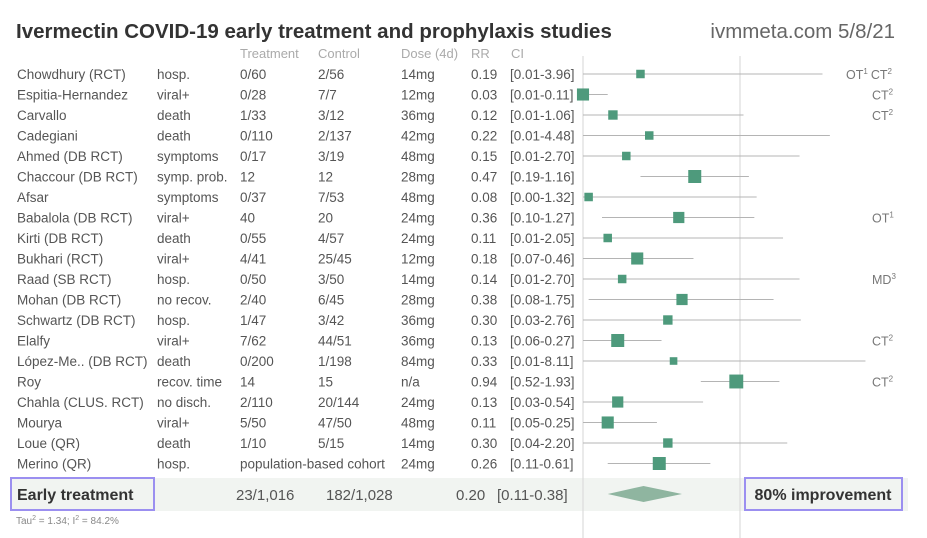 This screenshot has height=538, width=927. What do you see at coordinates (48, 443) in the screenshot?
I see `study-name: Loue (QR)` at bounding box center [48, 443].